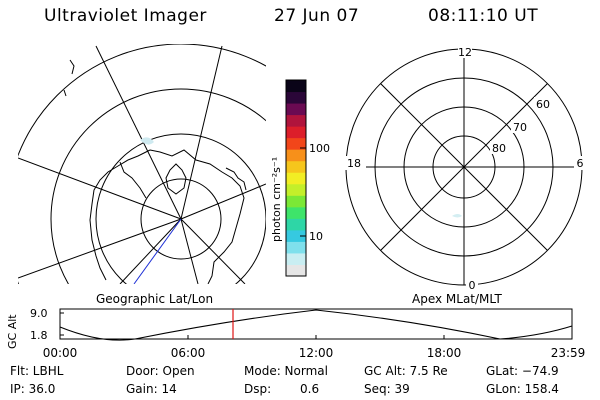  I want to click on altitude-timeline, so click(316, 324).